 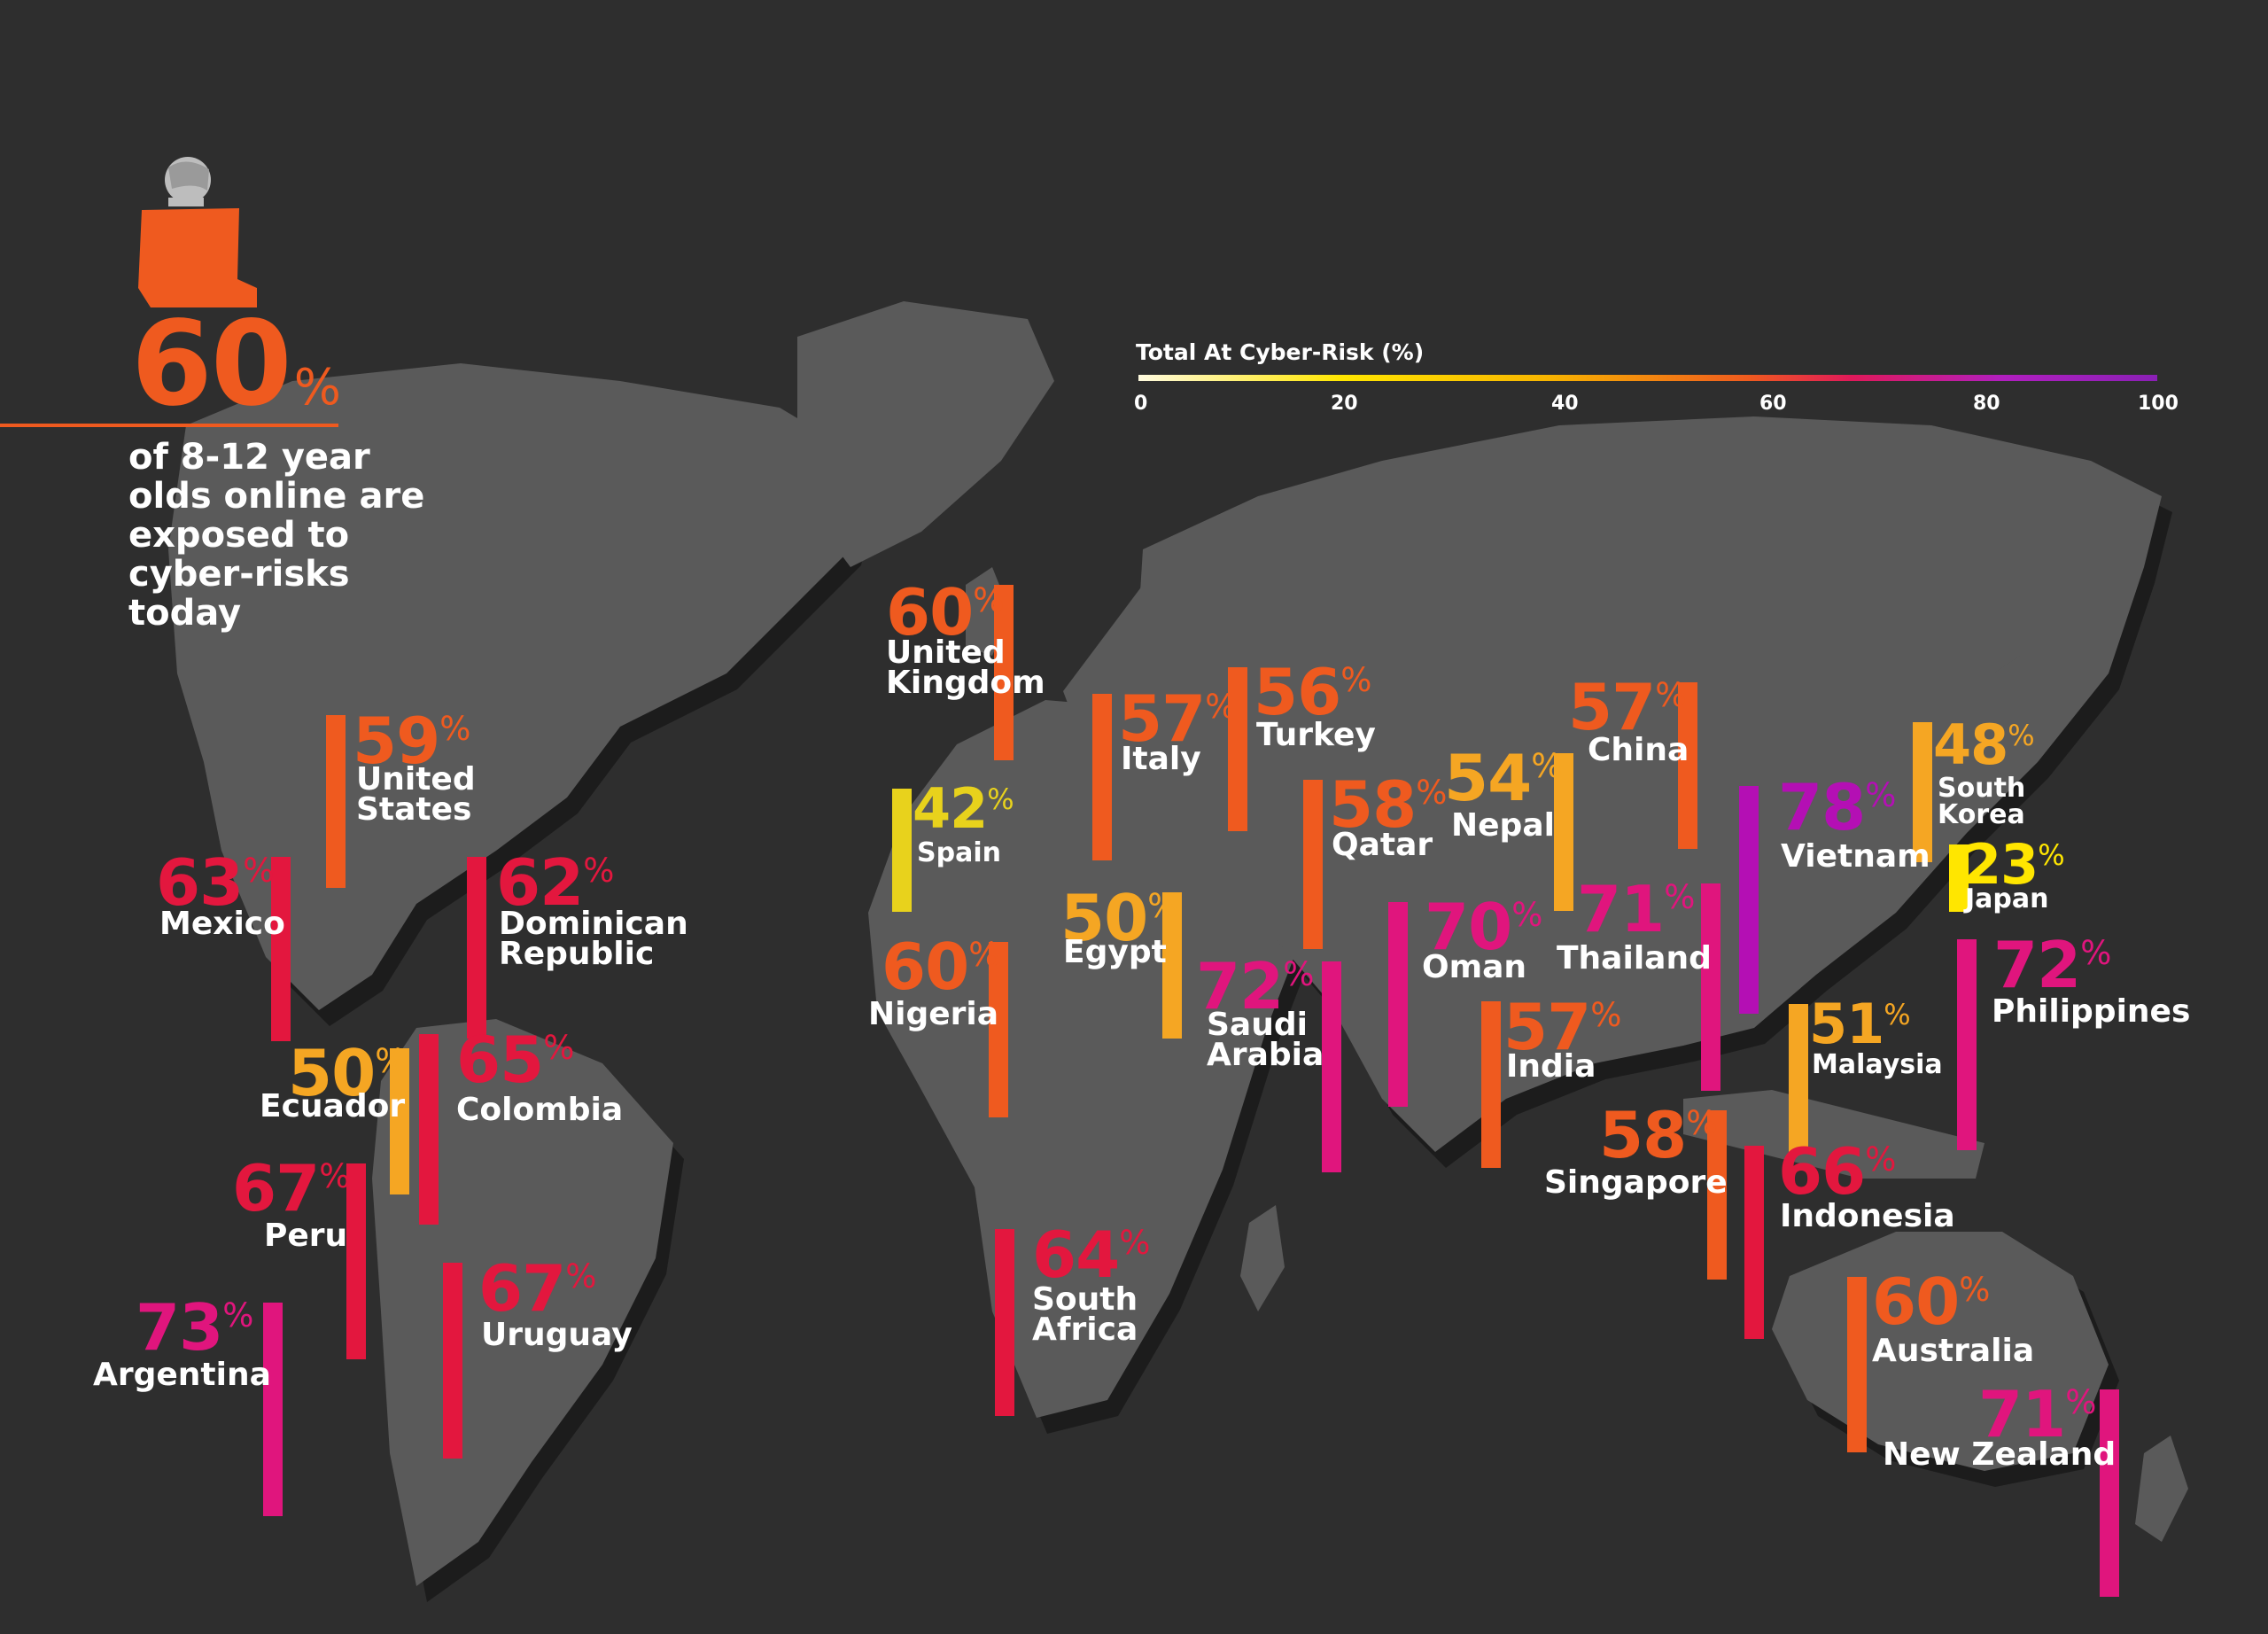 I want to click on bar-saudi-arabia, so click(x=1331, y=1066).